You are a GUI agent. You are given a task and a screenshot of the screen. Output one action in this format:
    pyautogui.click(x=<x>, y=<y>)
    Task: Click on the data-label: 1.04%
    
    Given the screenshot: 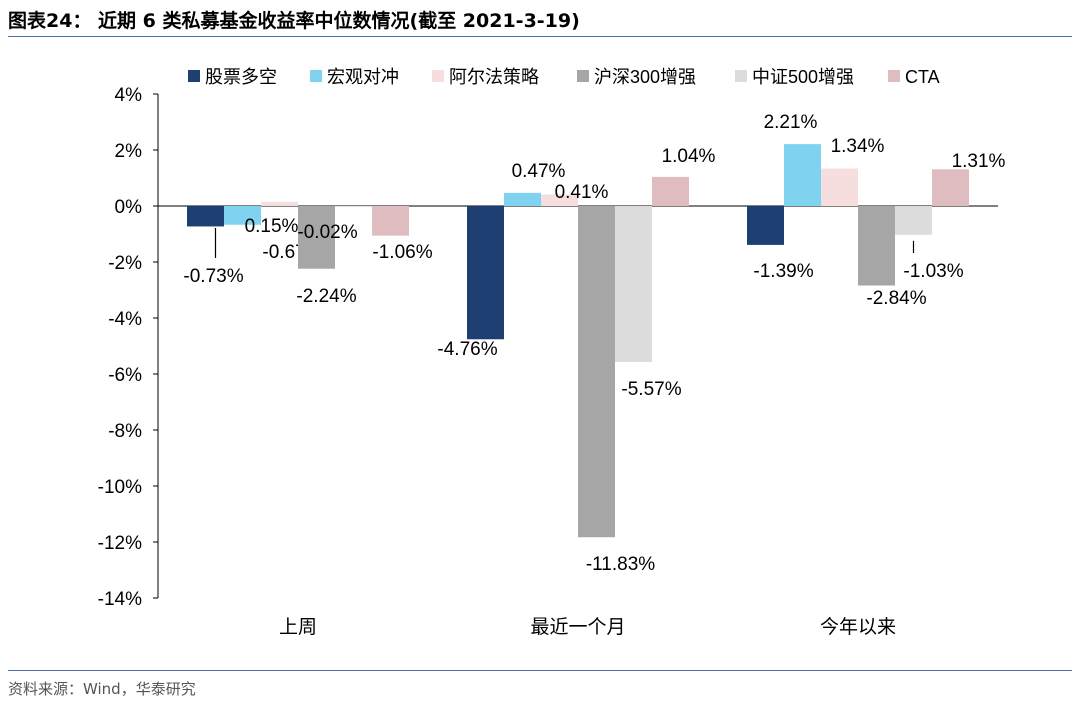 What is the action you would take?
    pyautogui.click(x=689, y=156)
    